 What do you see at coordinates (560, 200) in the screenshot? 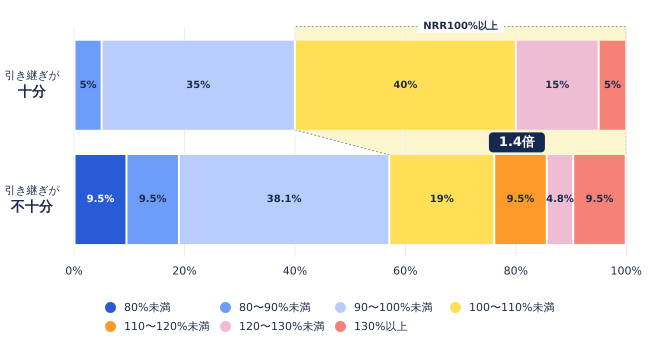
I see `data-label: 4.8%` at bounding box center [560, 200].